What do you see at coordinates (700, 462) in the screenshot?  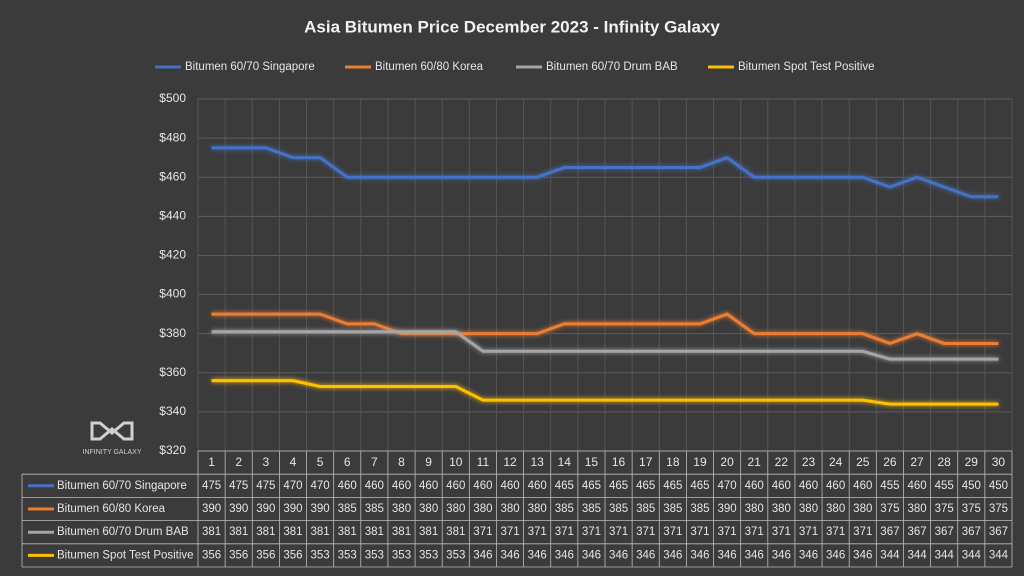 I see `x-tick-label: 19` at bounding box center [700, 462].